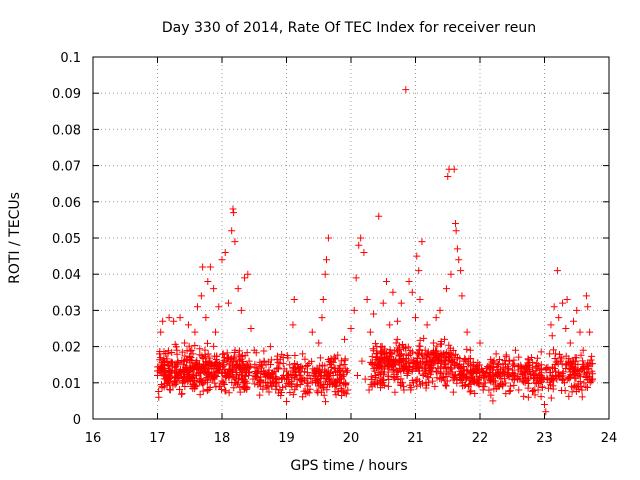 This screenshot has width=640, height=480. Describe the element at coordinates (348, 466) in the screenshot. I see `x-axis-label: GPS time / hours` at that location.